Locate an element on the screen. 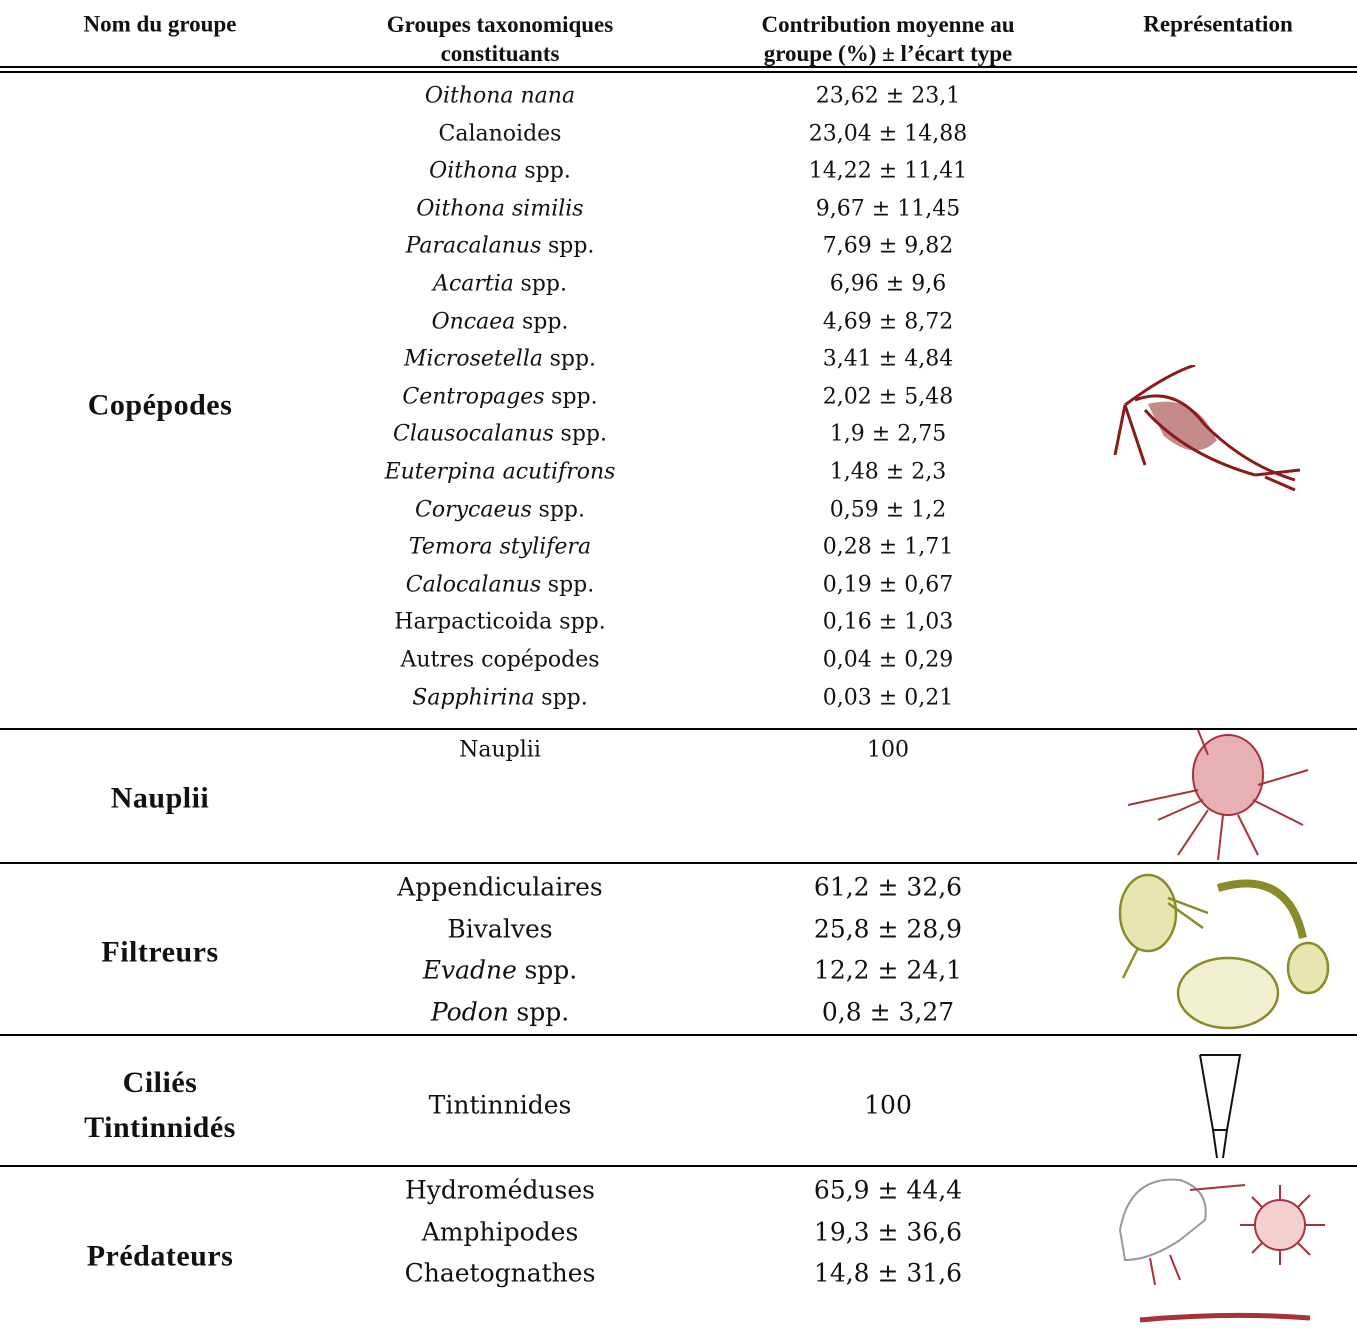  taxon: Autres copépodes is located at coordinates (499, 660).